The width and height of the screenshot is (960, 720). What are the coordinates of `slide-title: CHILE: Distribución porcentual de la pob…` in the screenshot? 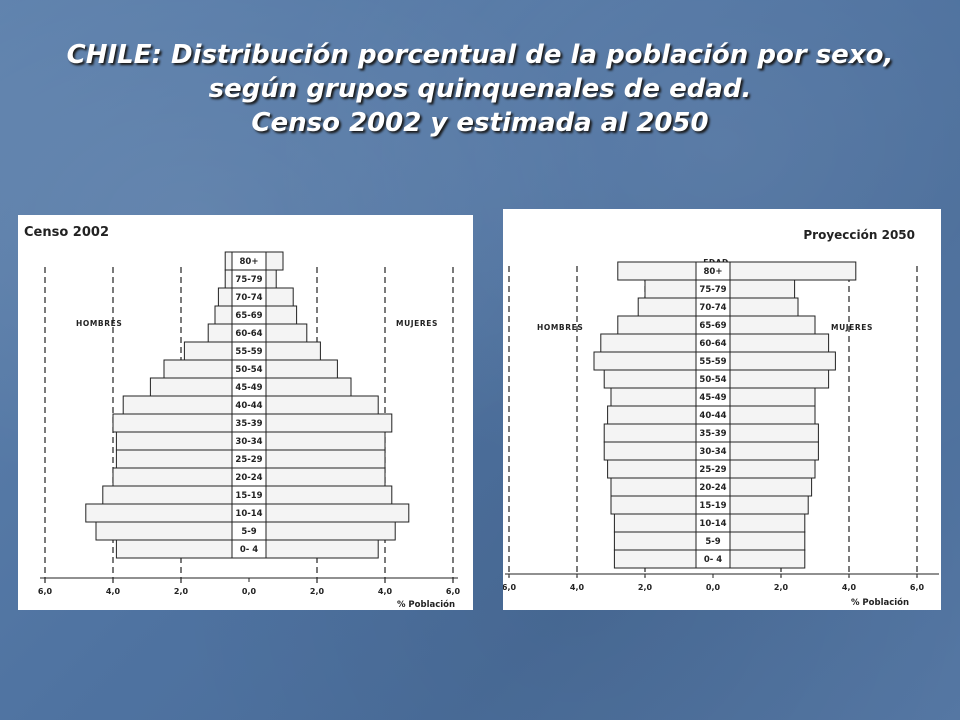 It's located at (480, 89).